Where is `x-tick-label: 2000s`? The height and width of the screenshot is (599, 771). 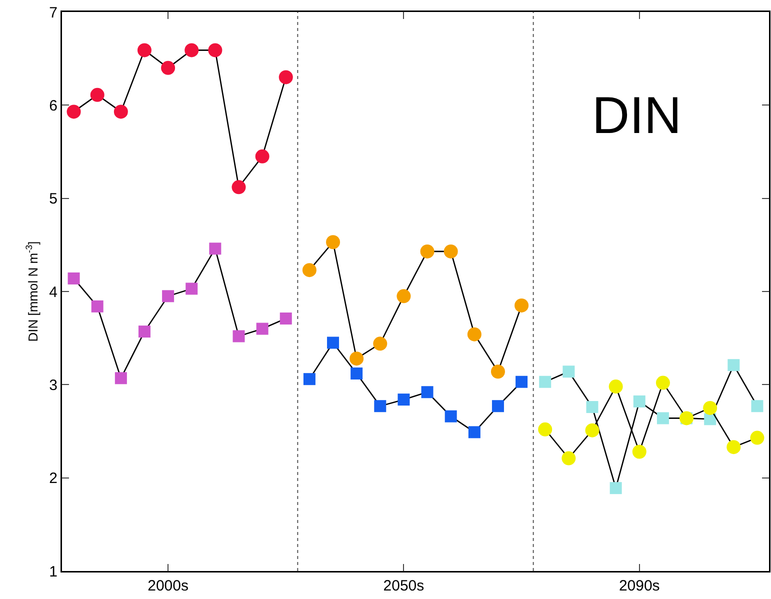 x-tick-label: 2000s is located at coordinates (168, 586).